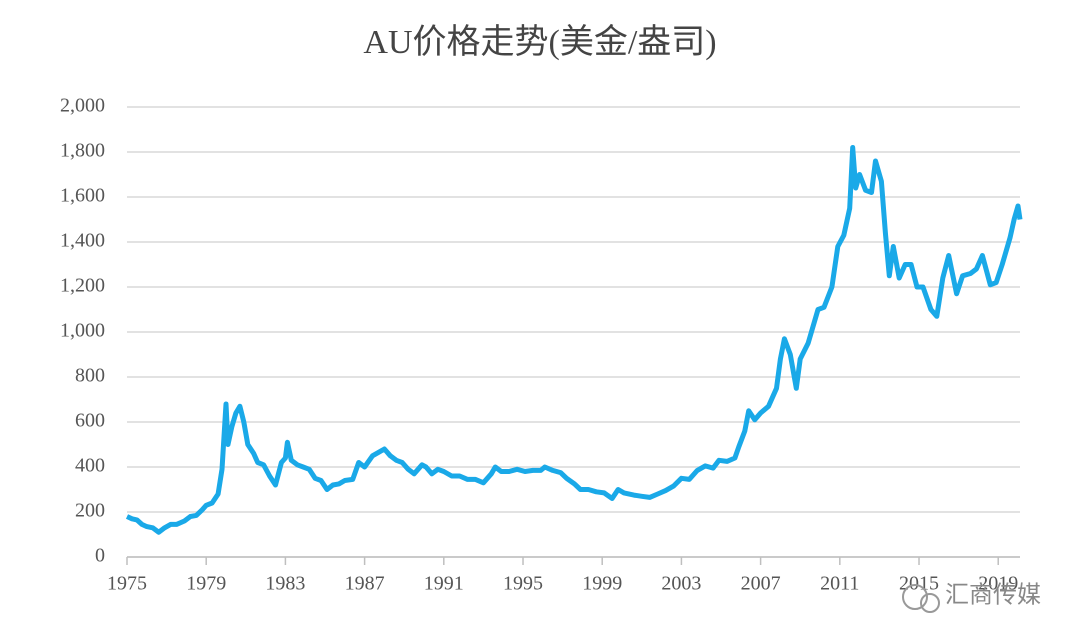 The height and width of the screenshot is (643, 1080). Describe the element at coordinates (206, 584) in the screenshot. I see `x-tick-label: 1979` at that location.